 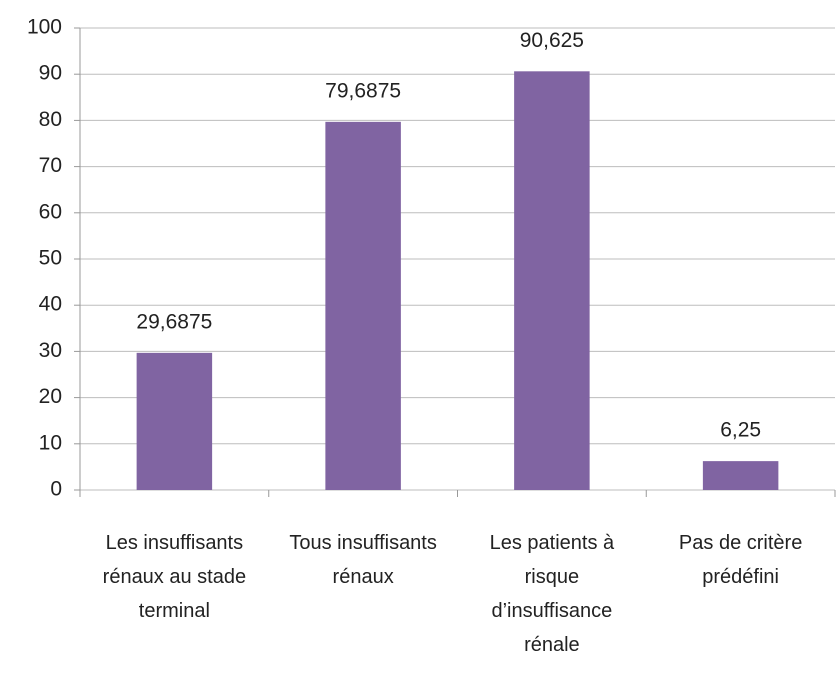 What do you see at coordinates (50, 442) in the screenshot?
I see `y-tick-label: 10` at bounding box center [50, 442].